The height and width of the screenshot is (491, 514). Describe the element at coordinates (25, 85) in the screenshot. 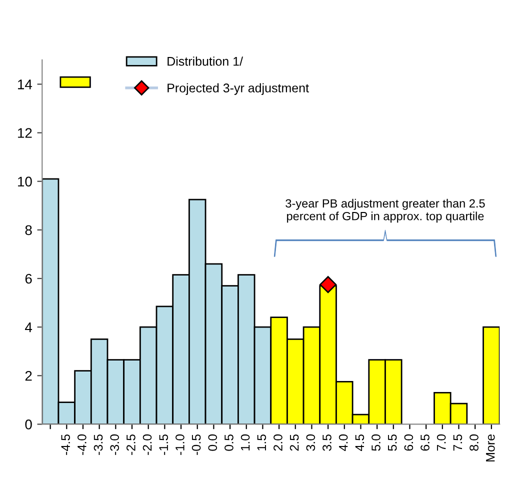

I see `y-tick-label: 14` at that location.